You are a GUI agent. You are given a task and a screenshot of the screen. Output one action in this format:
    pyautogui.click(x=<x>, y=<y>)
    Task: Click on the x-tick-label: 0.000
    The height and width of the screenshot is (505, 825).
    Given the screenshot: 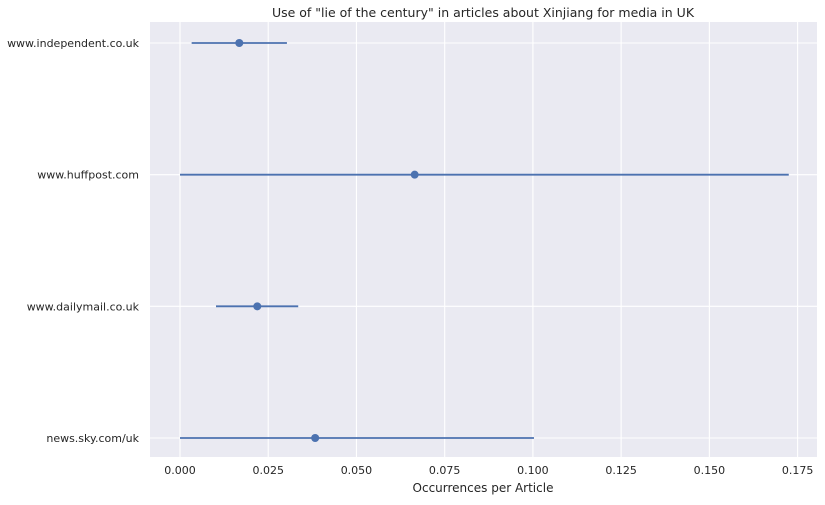 What is the action you would take?
    pyautogui.click(x=180, y=470)
    